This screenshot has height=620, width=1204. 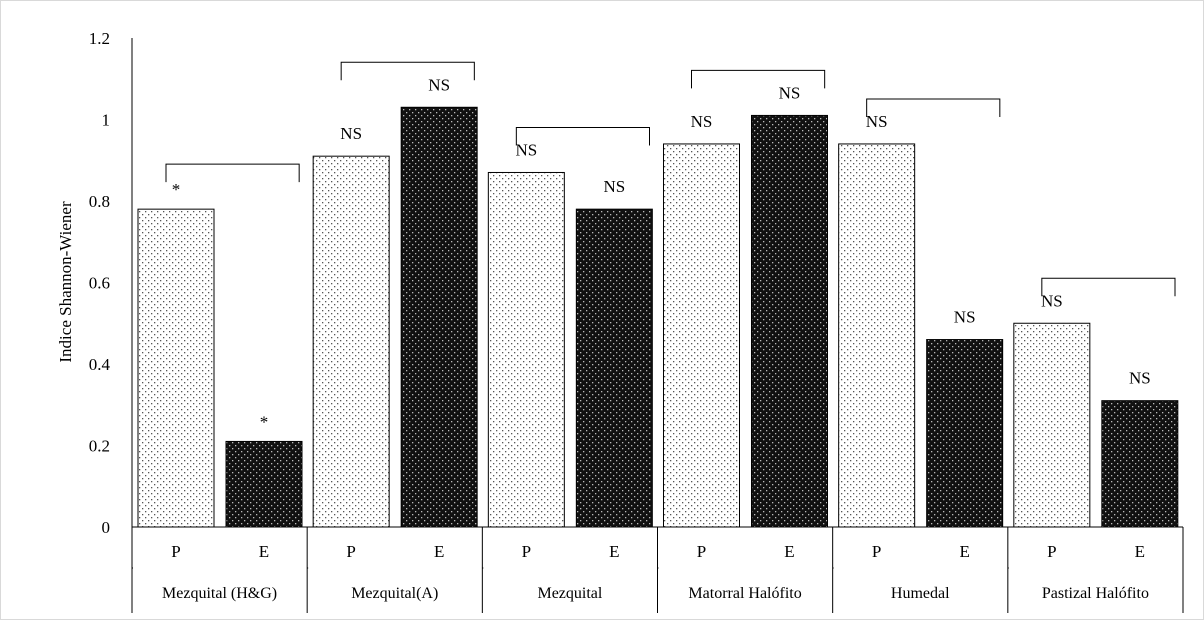 I want to click on y-axis-ticks: 0 0.2 0.4 0.6 0.8 1 1.2, so click(x=100, y=283).